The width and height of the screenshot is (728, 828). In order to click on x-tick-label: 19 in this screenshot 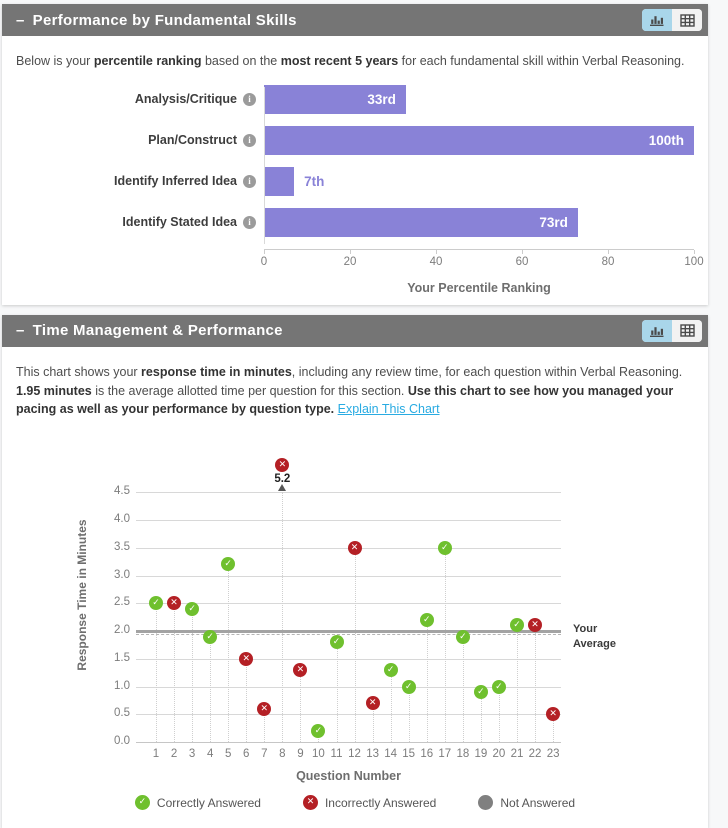, I will do `click(481, 754)`.